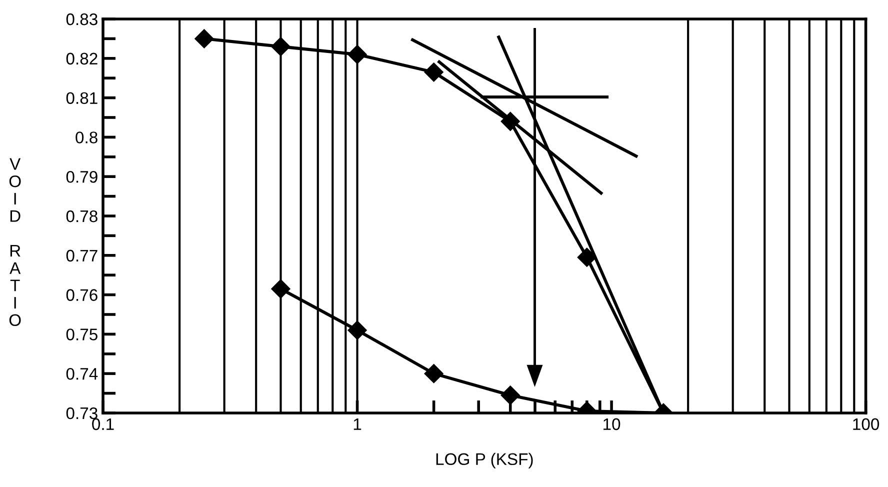  What do you see at coordinates (82, 58) in the screenshot?
I see `y-tick-label: 0.82` at bounding box center [82, 58].